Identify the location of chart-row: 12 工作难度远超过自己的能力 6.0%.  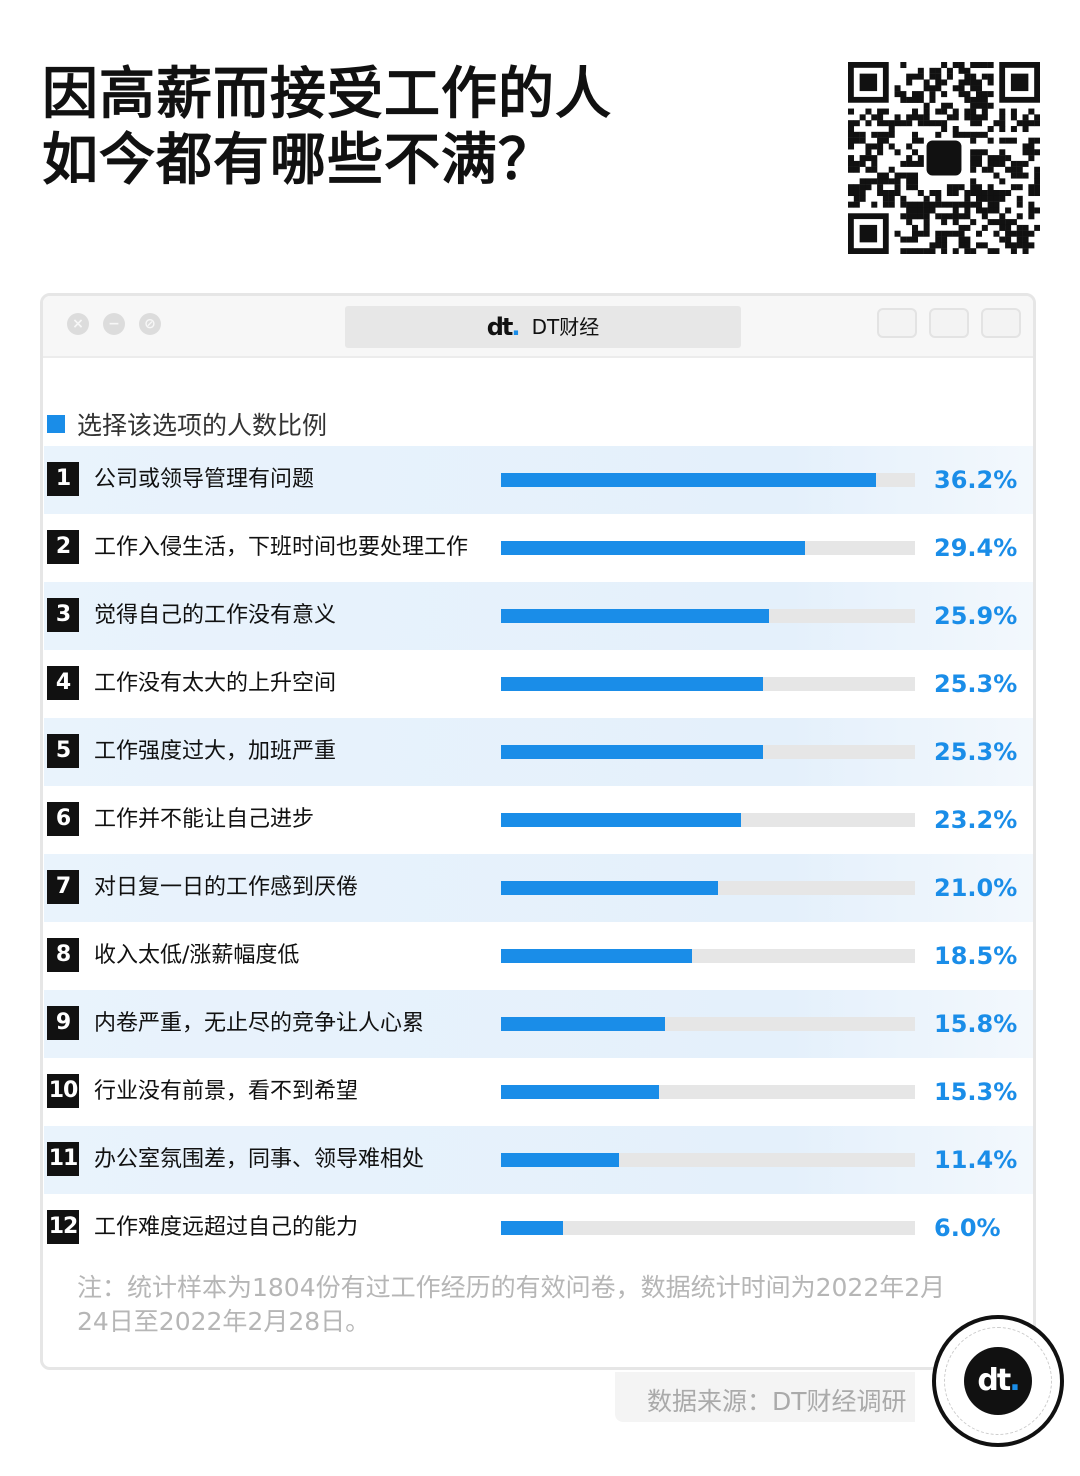
(538, 1228).